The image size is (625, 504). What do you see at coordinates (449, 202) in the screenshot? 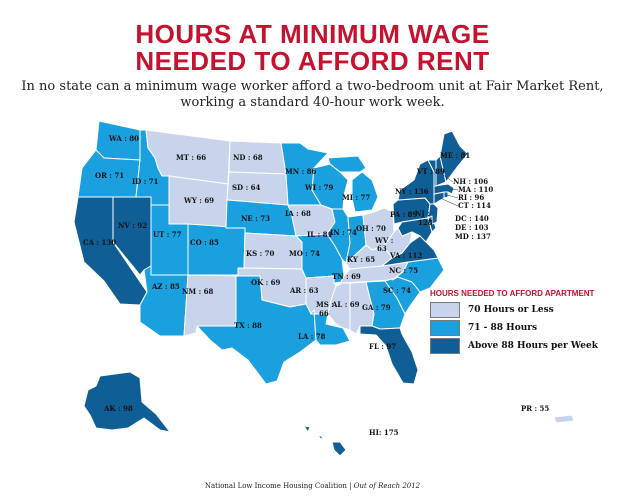
I see `ct-leader` at bounding box center [449, 202].